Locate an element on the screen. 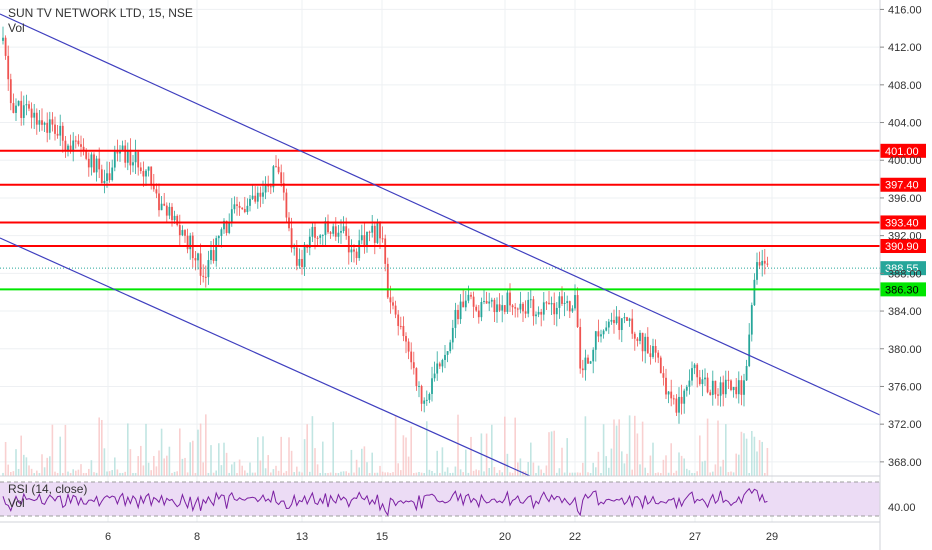  rsi-legend: RSI (14, close) is located at coordinates (48, 489).